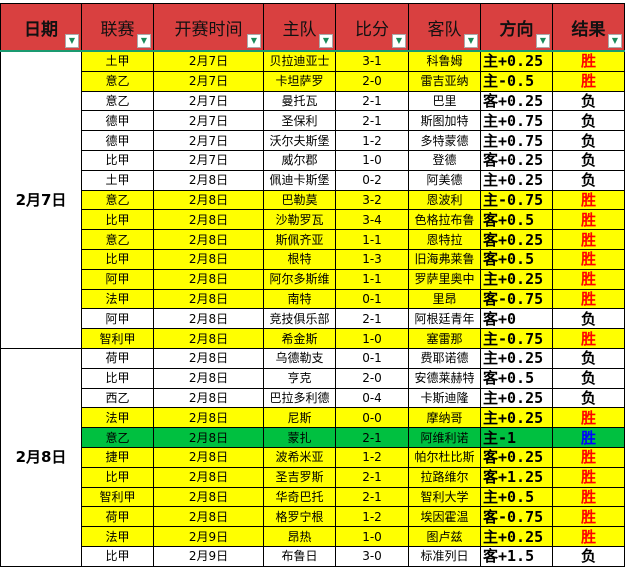 This screenshot has width=625, height=567. What do you see at coordinates (372, 259) in the screenshot?
I see `score-cell: 1-3` at bounding box center [372, 259].